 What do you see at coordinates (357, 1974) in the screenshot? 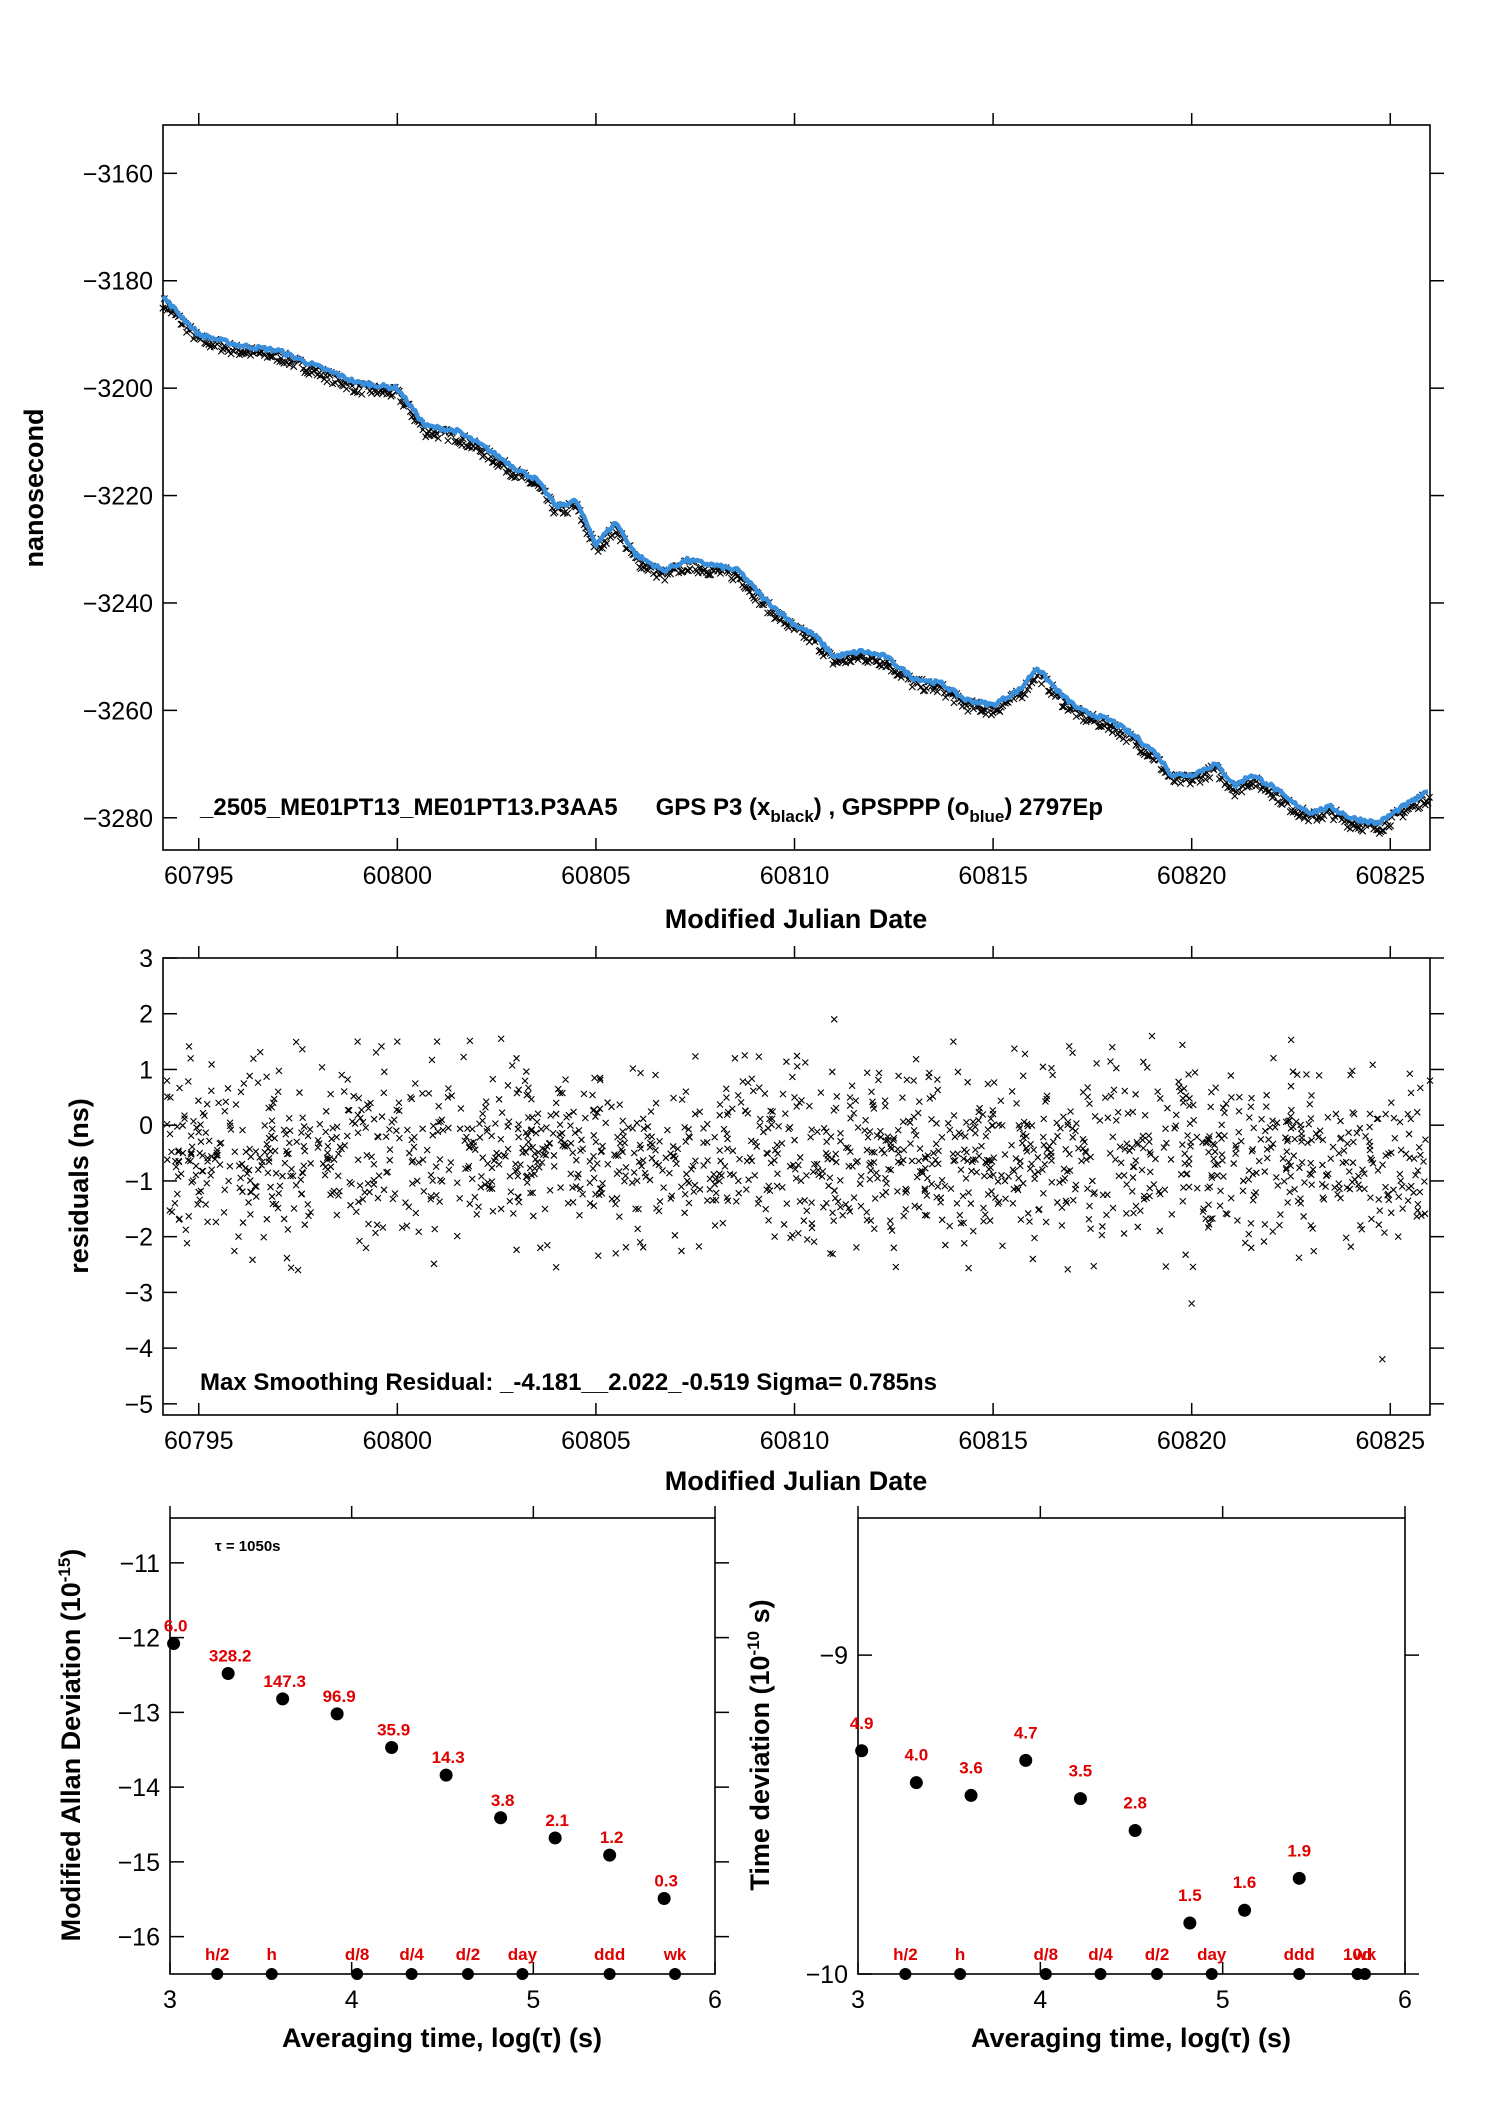
I see `tau-marker-dot` at bounding box center [357, 1974].